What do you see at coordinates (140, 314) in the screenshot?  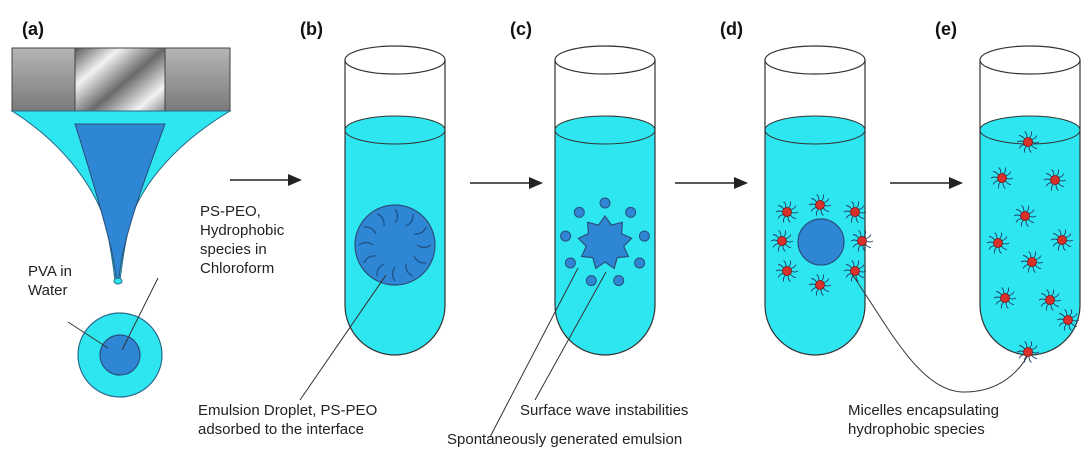 I see `pspeo-leader-line` at bounding box center [140, 314].